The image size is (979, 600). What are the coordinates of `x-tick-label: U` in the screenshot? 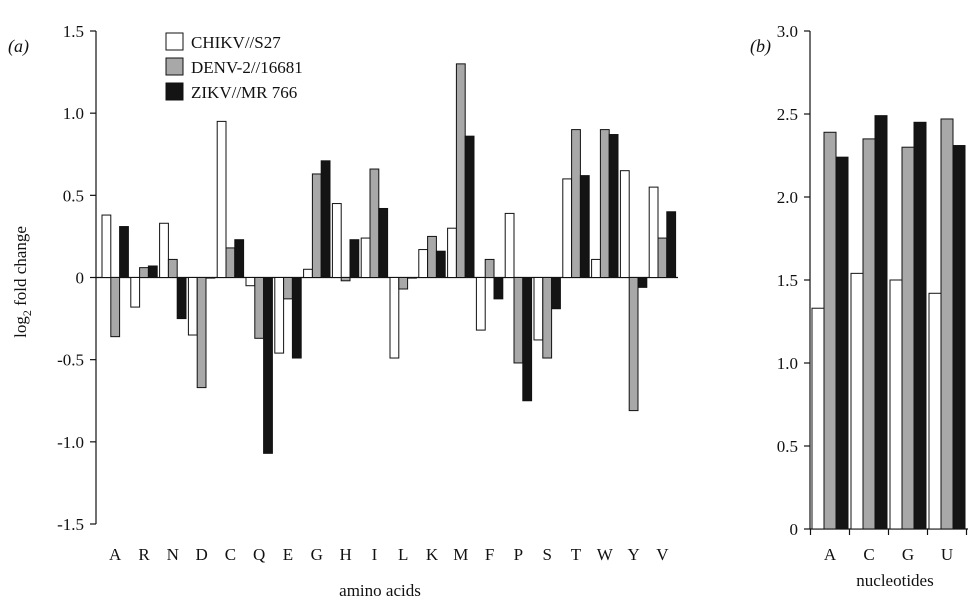 It's located at (947, 554).